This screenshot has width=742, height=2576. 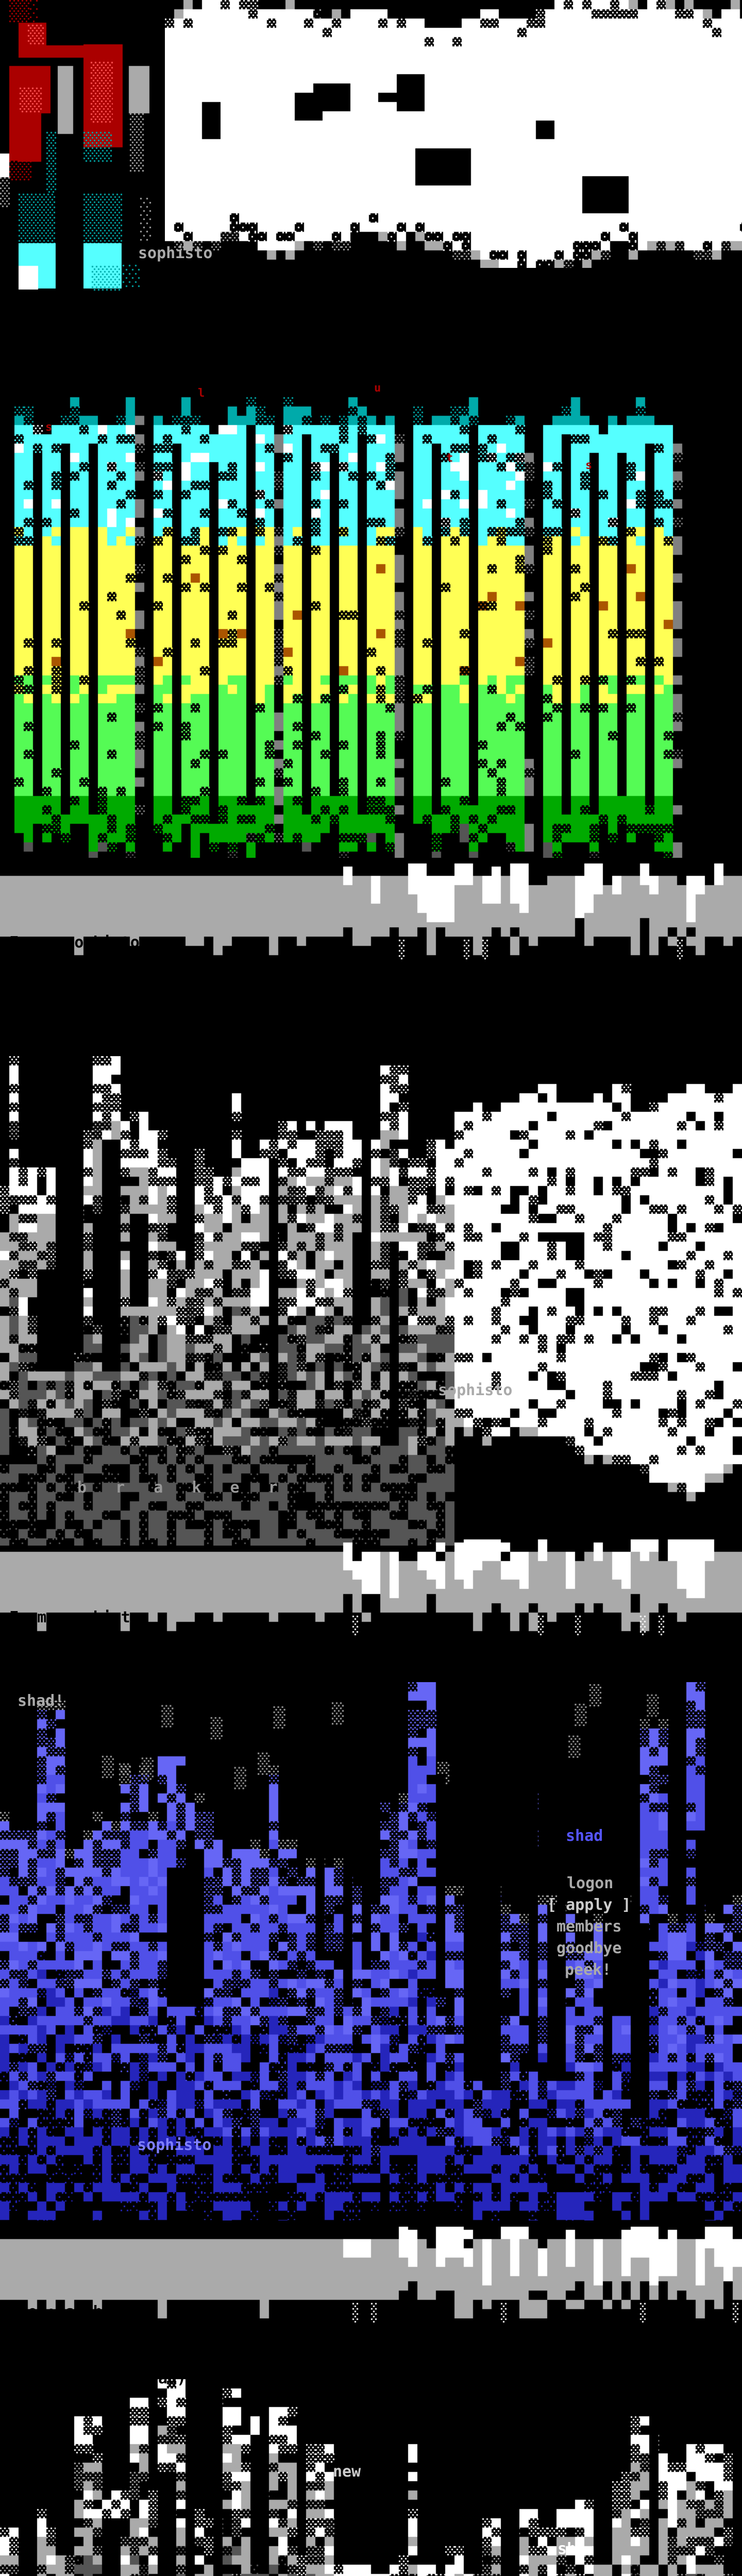 I want to click on bbs-title-shad: shad, so click(x=584, y=1836).